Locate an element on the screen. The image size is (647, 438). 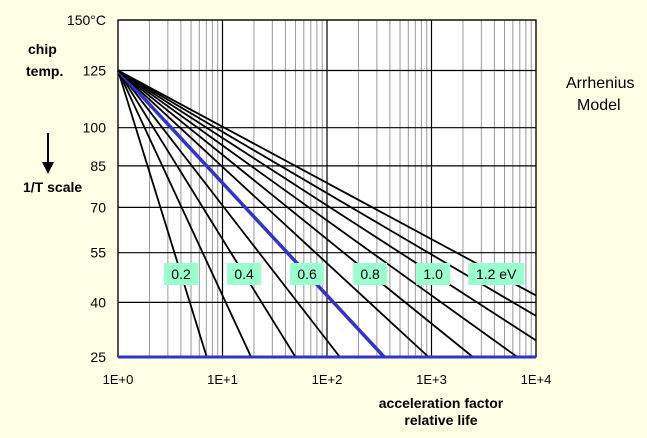
y-tick-label: 150°C is located at coordinates (86, 20).